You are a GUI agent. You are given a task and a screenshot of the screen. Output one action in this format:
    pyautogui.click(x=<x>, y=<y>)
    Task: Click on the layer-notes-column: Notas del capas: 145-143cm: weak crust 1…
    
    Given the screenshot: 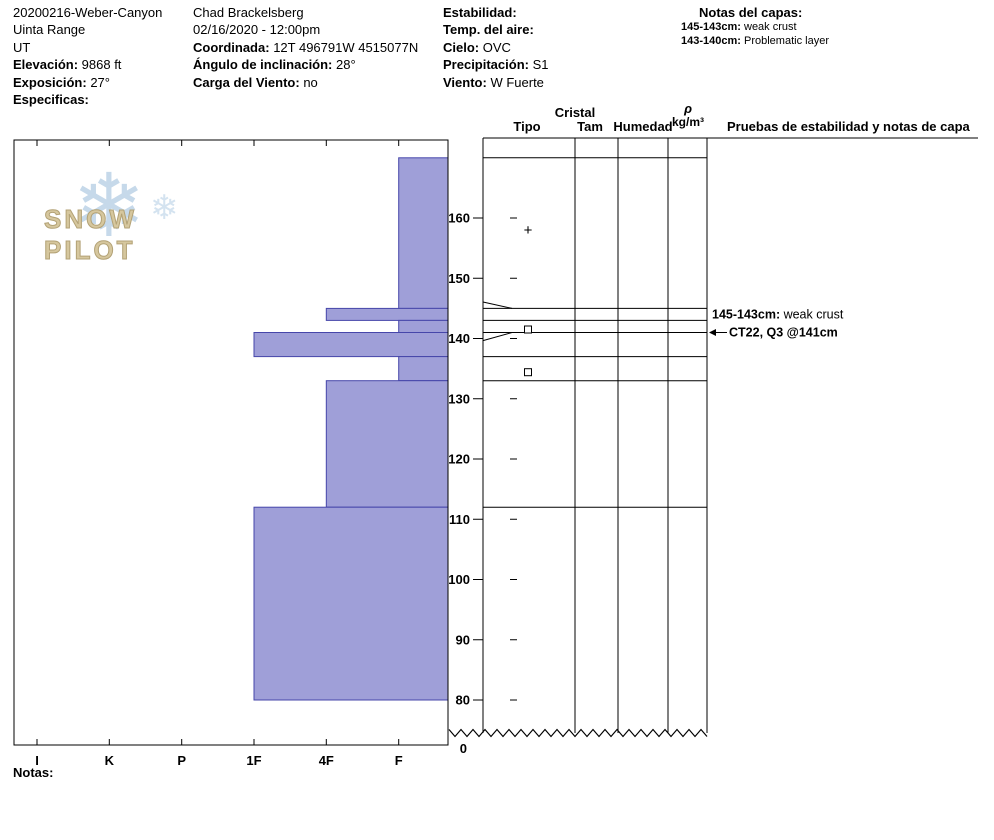 What is the action you would take?
    pyautogui.click(x=781, y=26)
    